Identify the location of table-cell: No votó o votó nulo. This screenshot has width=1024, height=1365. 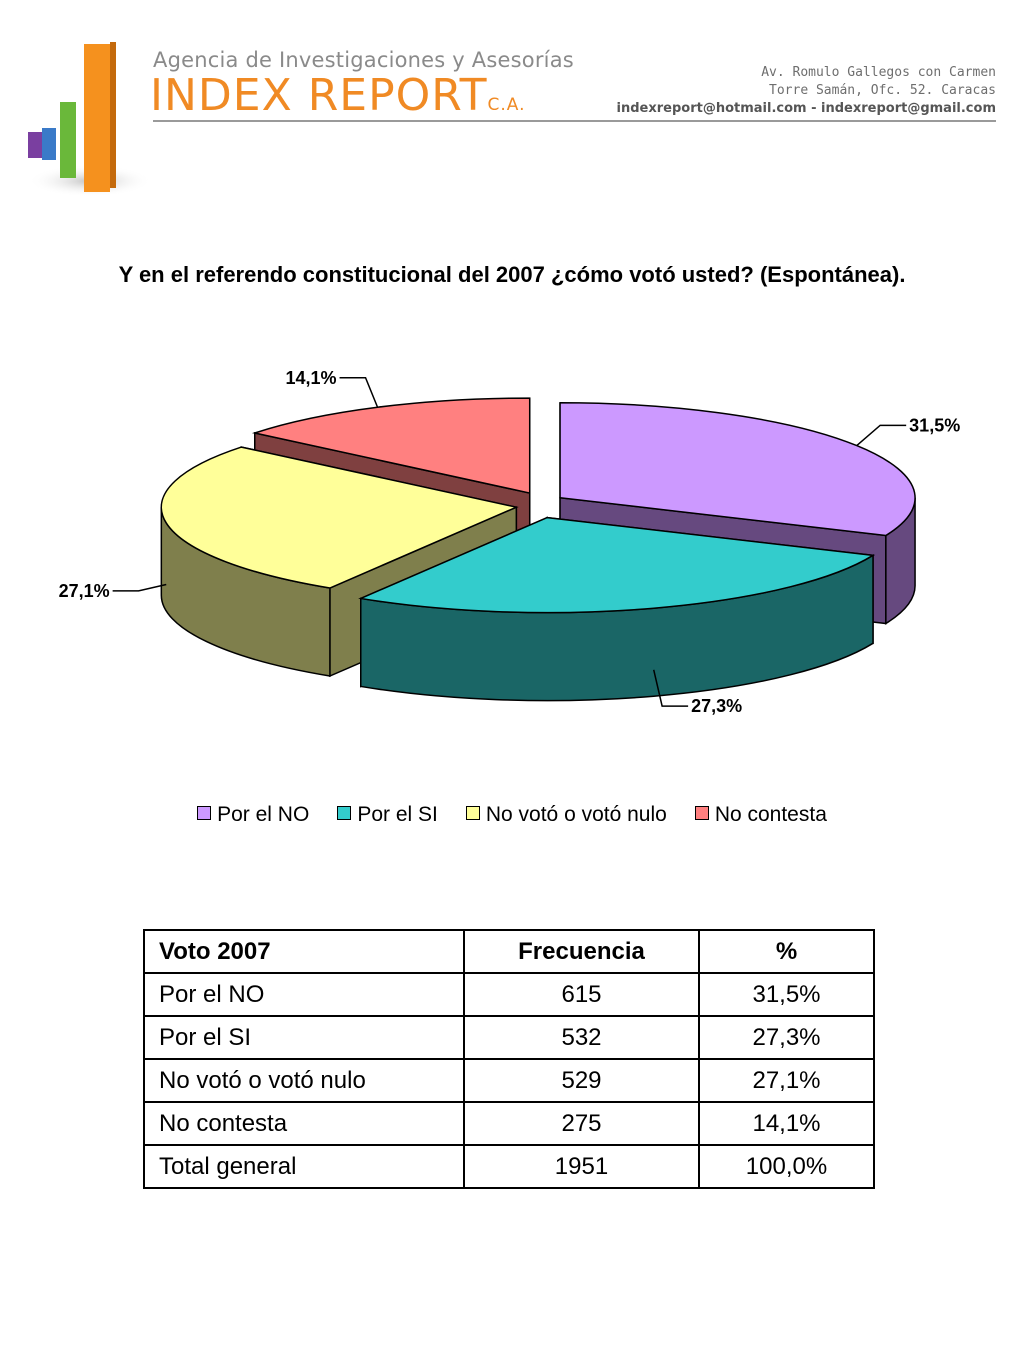
(304, 1080).